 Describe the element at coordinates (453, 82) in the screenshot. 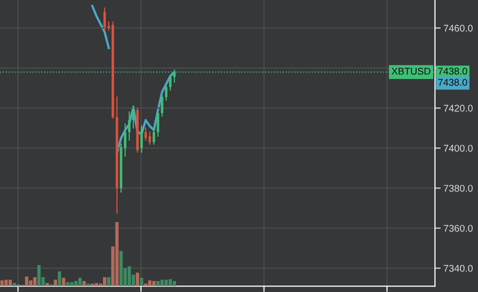

I see `text: 7438.0` at that location.